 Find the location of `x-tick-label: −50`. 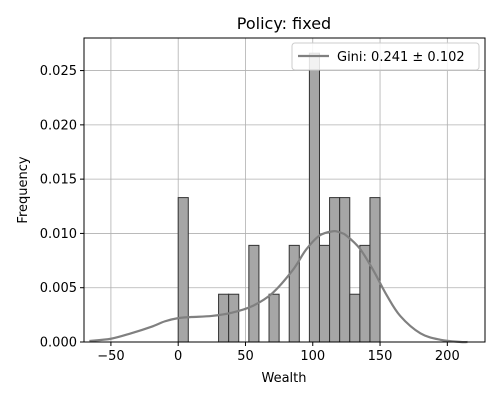

x-tick-label: −50 is located at coordinates (110, 356).